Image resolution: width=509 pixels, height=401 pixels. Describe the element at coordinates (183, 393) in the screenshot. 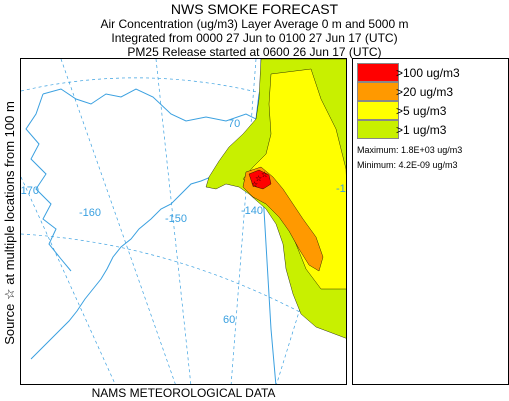

I see `data-source-footer: NAMS METEOROLOGICAL DATA` at that location.